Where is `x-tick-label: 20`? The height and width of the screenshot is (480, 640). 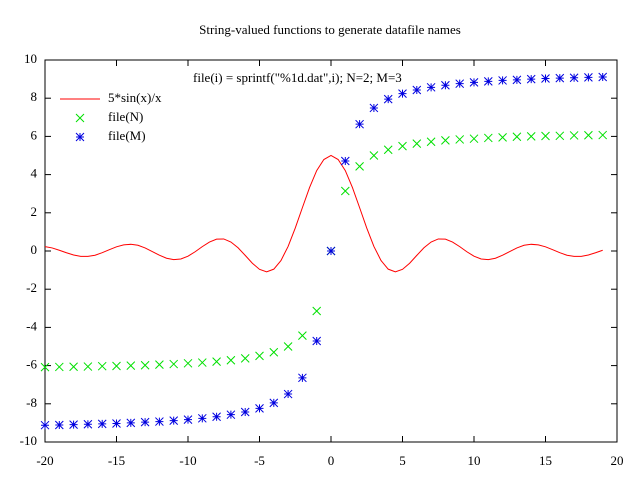
x-tick-label: 20 is located at coordinates (617, 460).